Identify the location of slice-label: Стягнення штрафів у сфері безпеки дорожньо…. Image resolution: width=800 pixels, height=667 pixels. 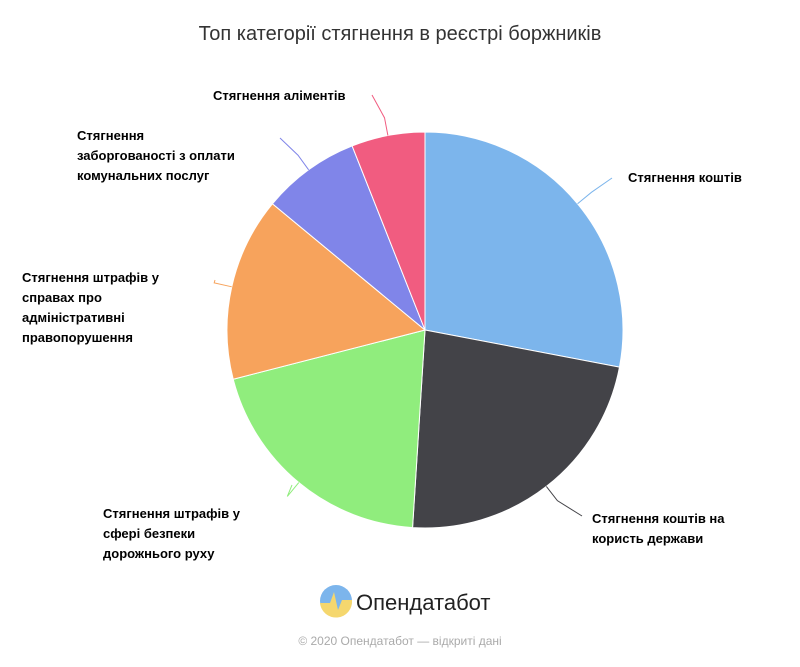
(172, 533).